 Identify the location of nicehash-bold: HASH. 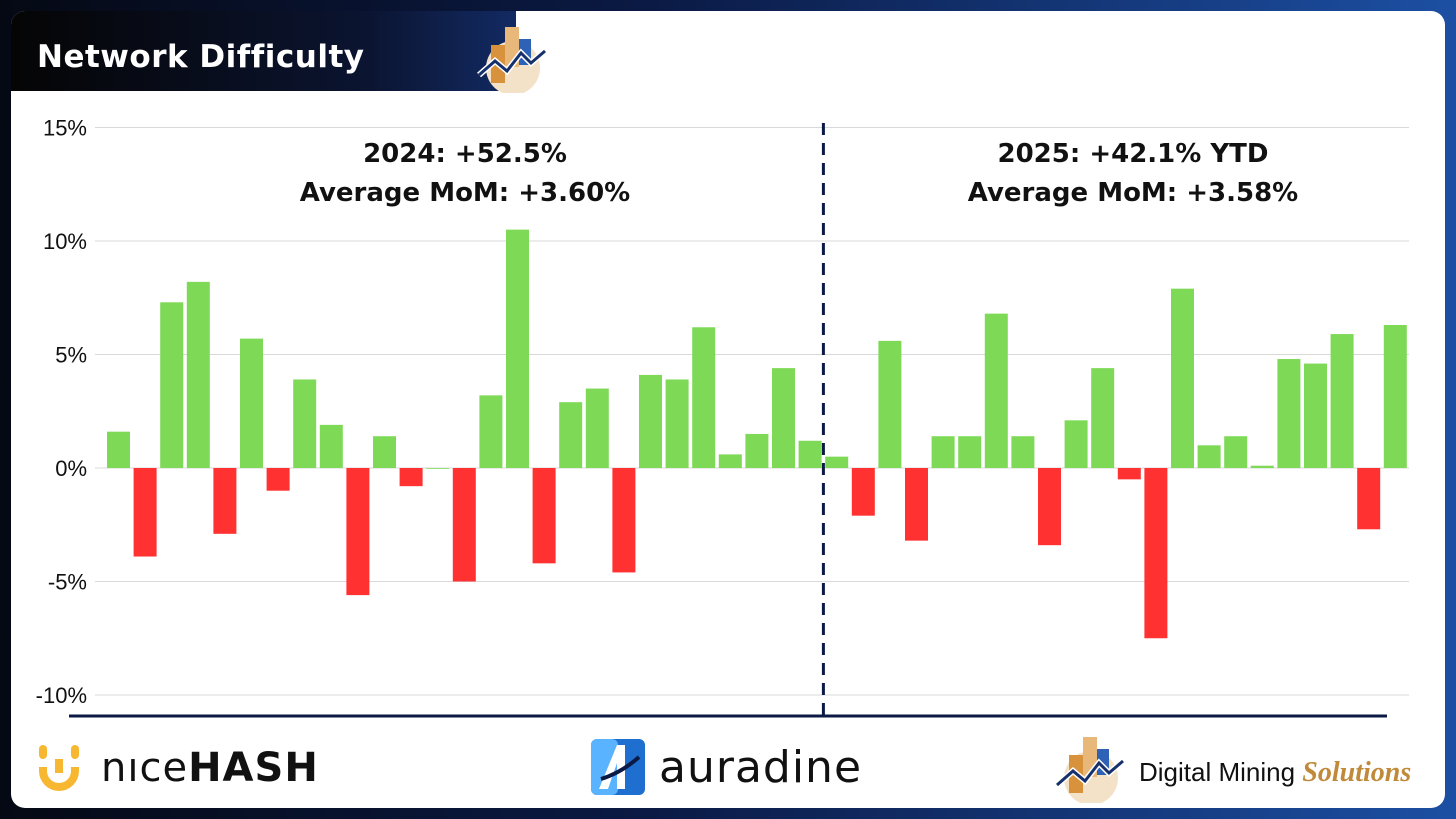
(253, 768).